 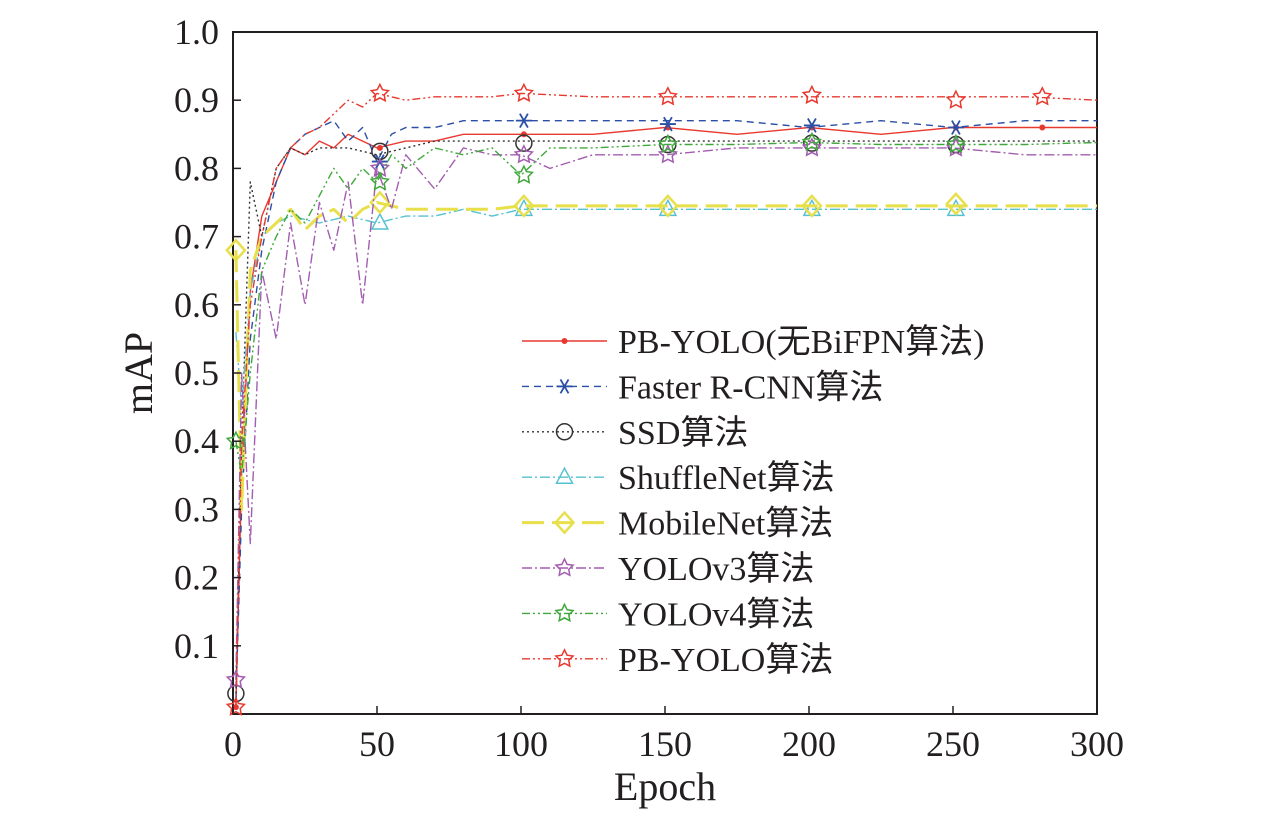 I want to click on legend-label: YOLOv4算法, so click(x=716, y=614).